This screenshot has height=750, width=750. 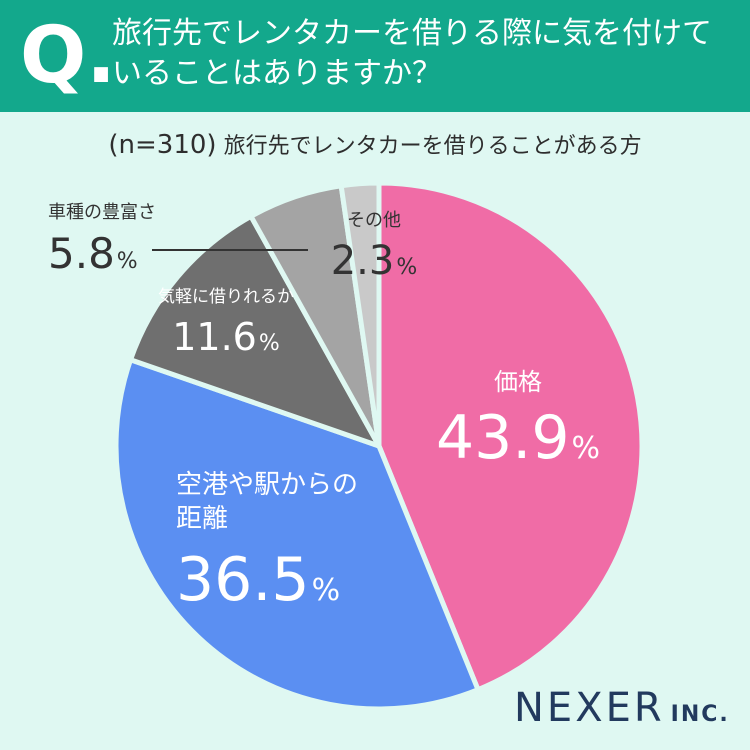 I want to click on value-car-variety: 5.8%, so click(x=93, y=253).